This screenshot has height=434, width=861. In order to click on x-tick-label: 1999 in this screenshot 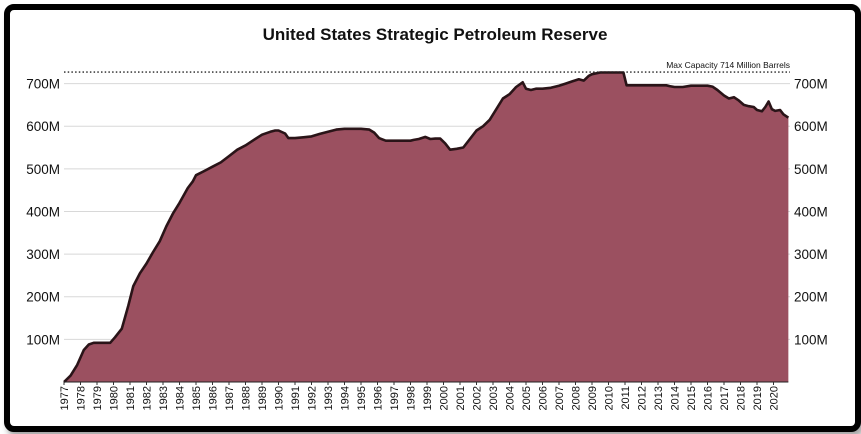, I will do `click(428, 398)`.